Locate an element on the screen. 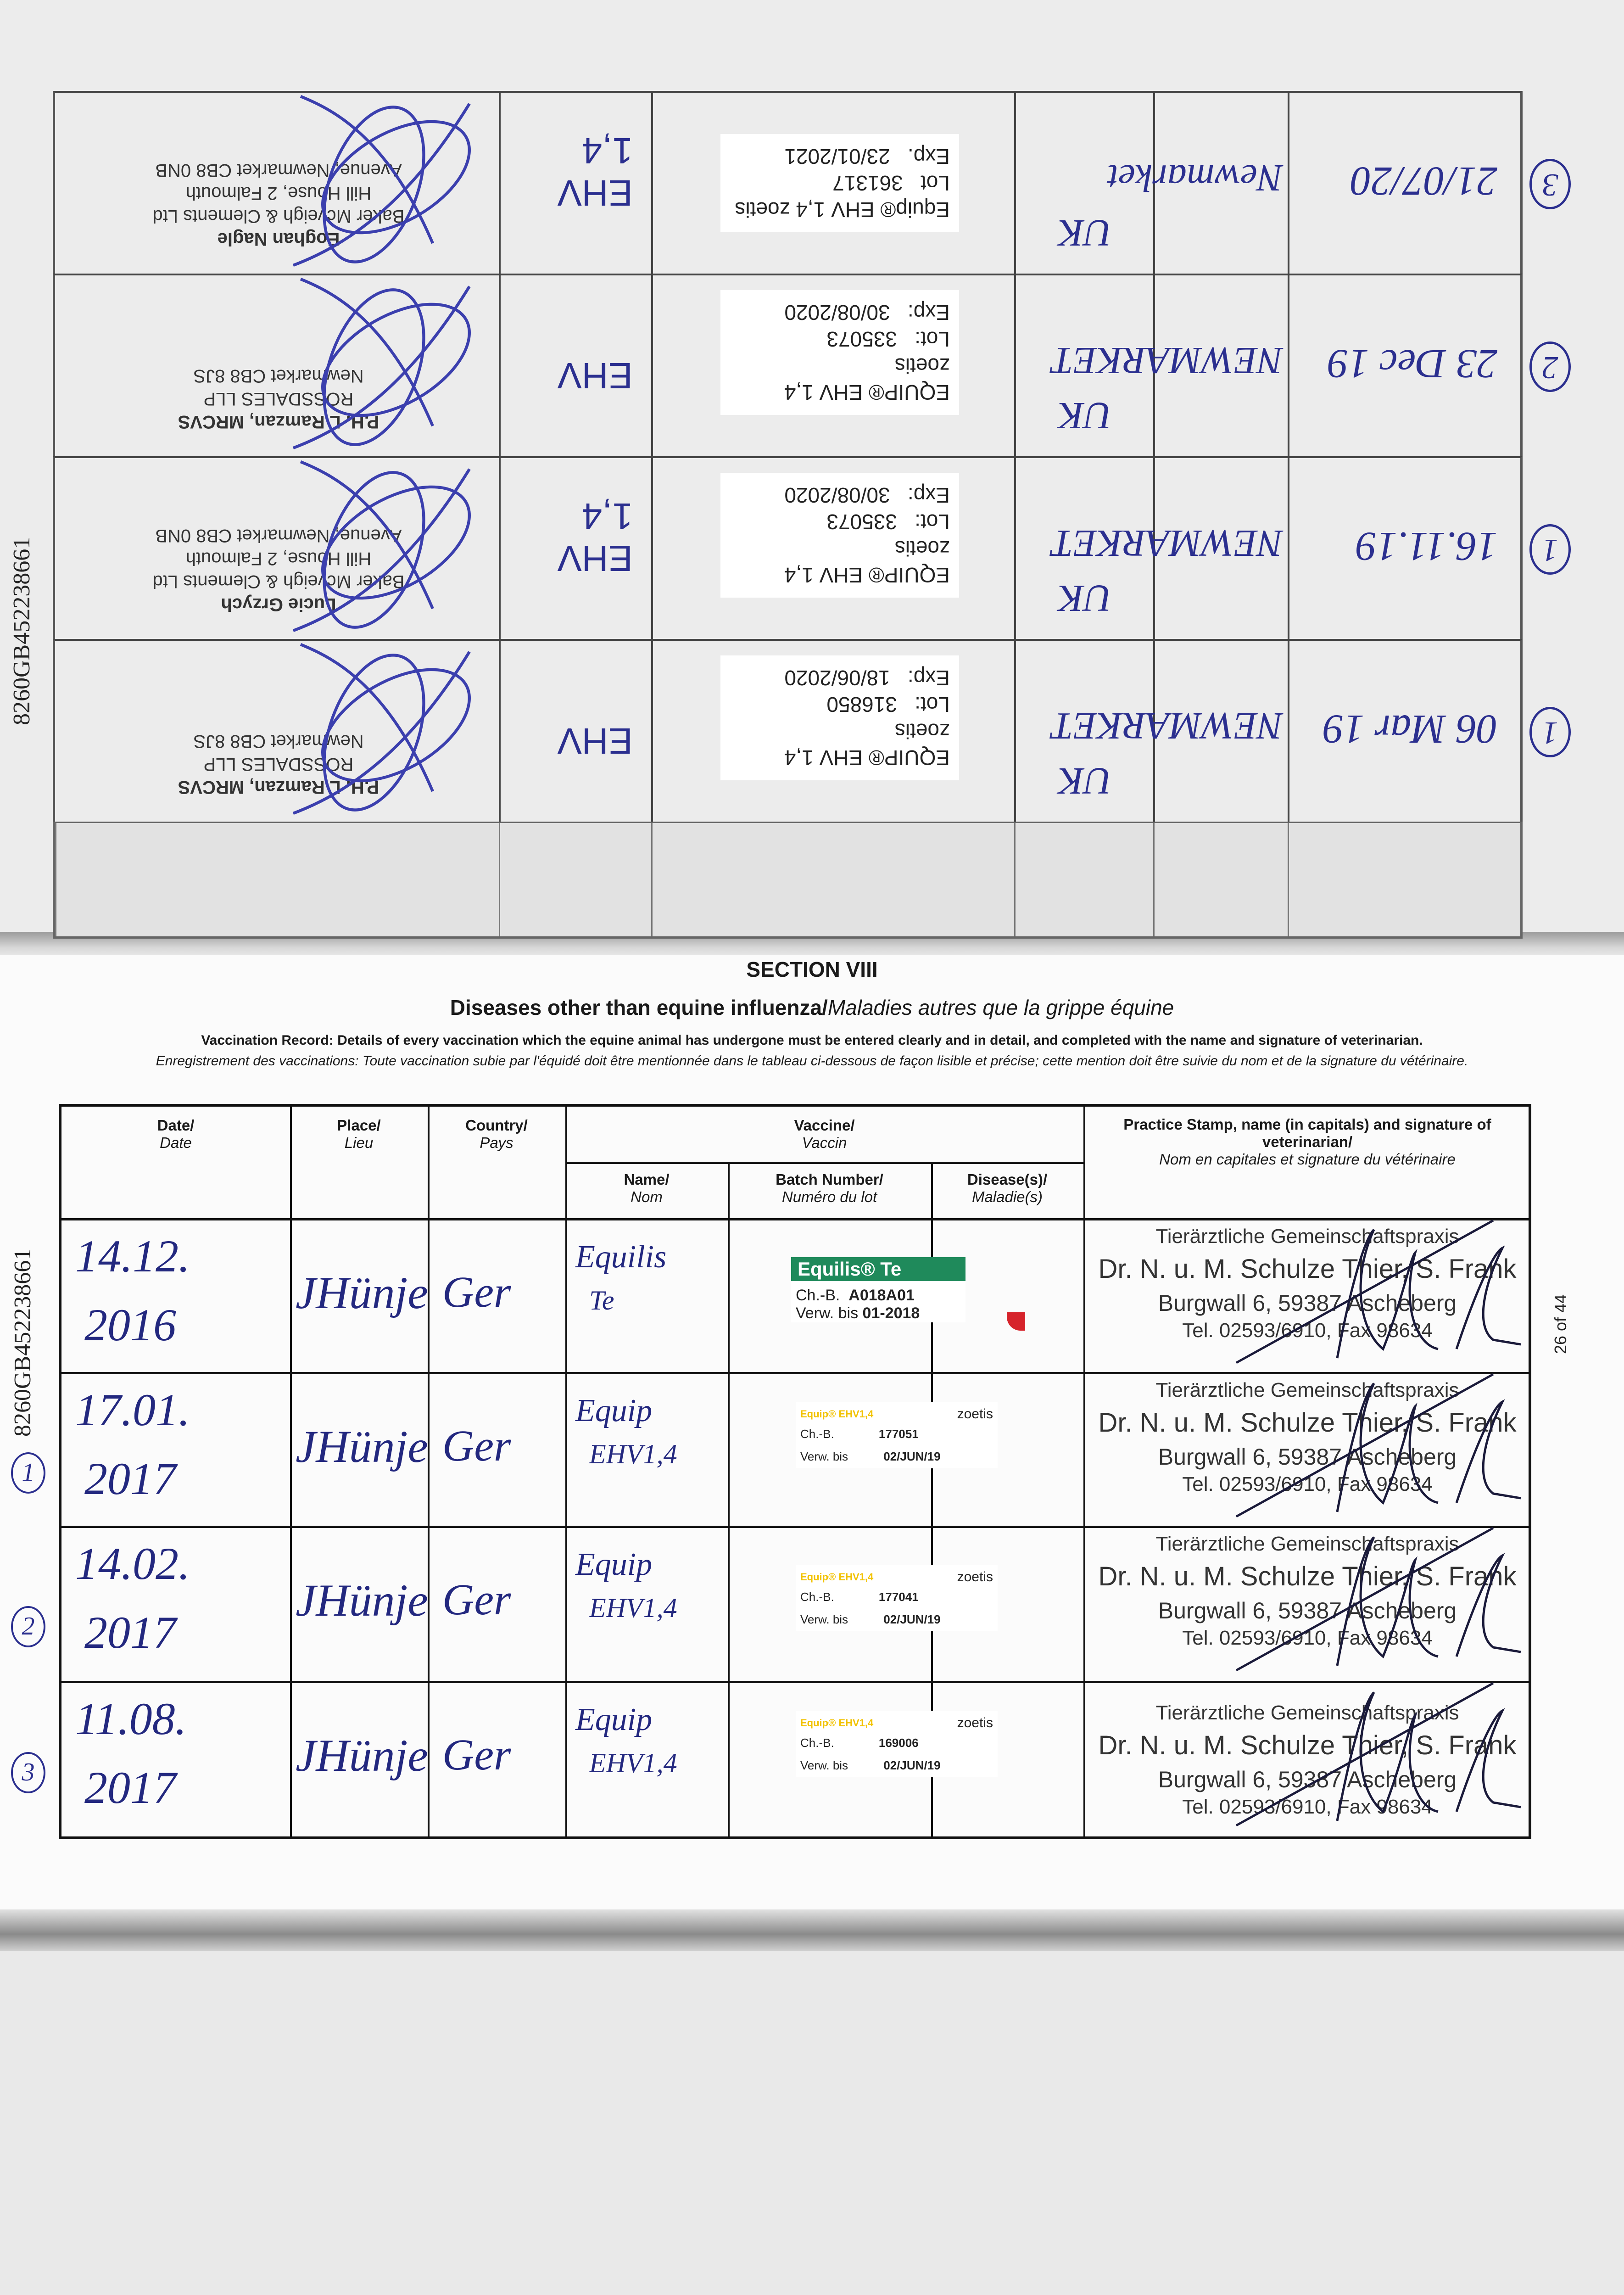  expiry-date: 30/08/2020 is located at coordinates (837, 313).